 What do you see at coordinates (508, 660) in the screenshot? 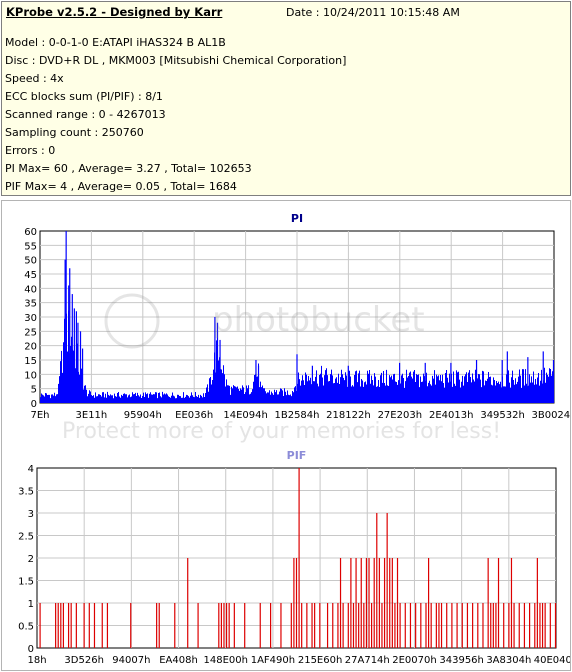
I see `pif-x-tick-label: 3A8304h` at bounding box center [508, 660].